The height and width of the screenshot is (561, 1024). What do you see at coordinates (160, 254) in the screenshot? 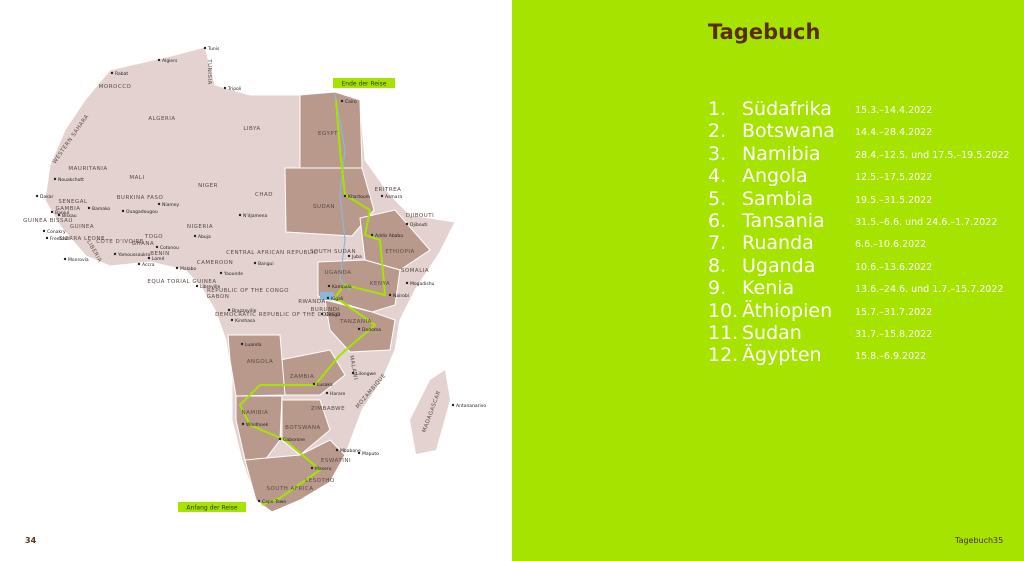
I see `country-label: BENIN` at bounding box center [160, 254].